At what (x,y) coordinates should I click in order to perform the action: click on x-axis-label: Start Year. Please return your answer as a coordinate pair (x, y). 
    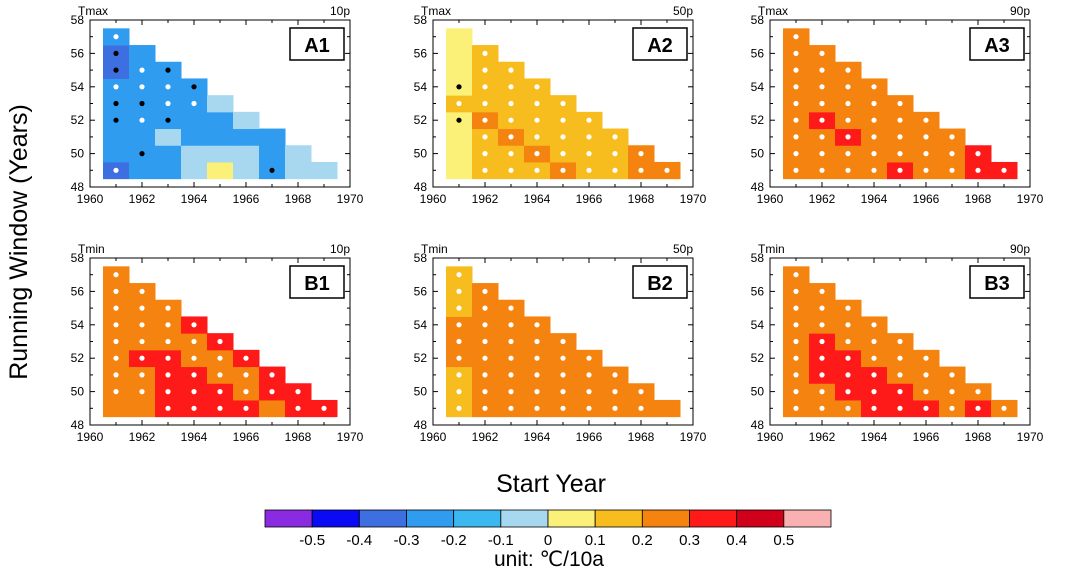
    Looking at the image, I should click on (551, 484).